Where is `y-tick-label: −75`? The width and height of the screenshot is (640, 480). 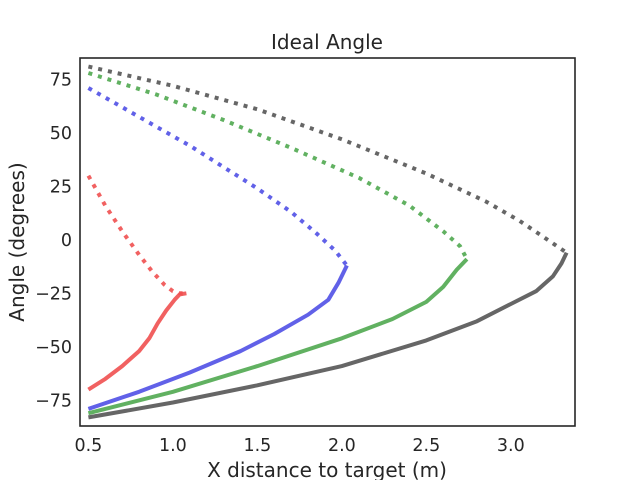
y-tick-label: −75 is located at coordinates (53, 401).